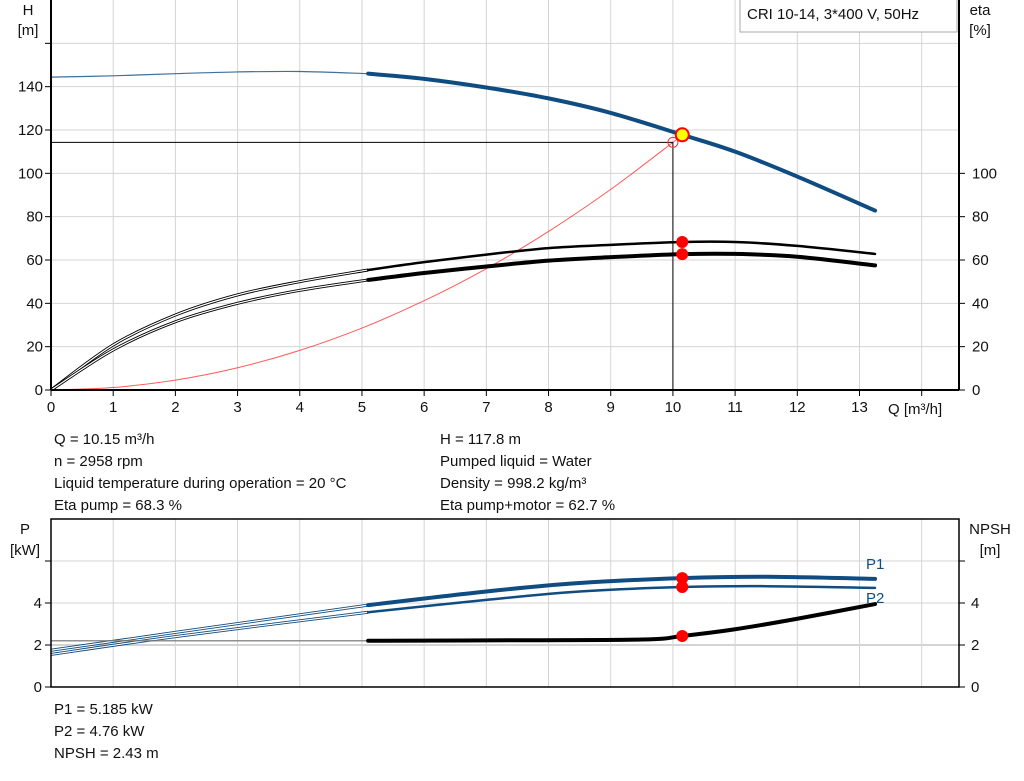 The image size is (1024, 781). Describe the element at coordinates (682, 254) in the screenshot. I see `eta-pump-motor-marker` at that location.